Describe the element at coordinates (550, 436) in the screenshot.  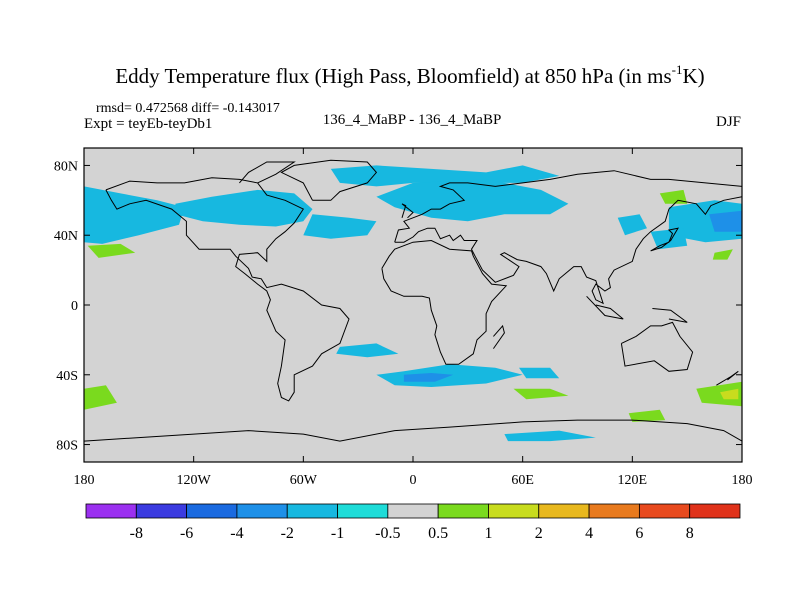
I see `region-antarctic-band` at that location.